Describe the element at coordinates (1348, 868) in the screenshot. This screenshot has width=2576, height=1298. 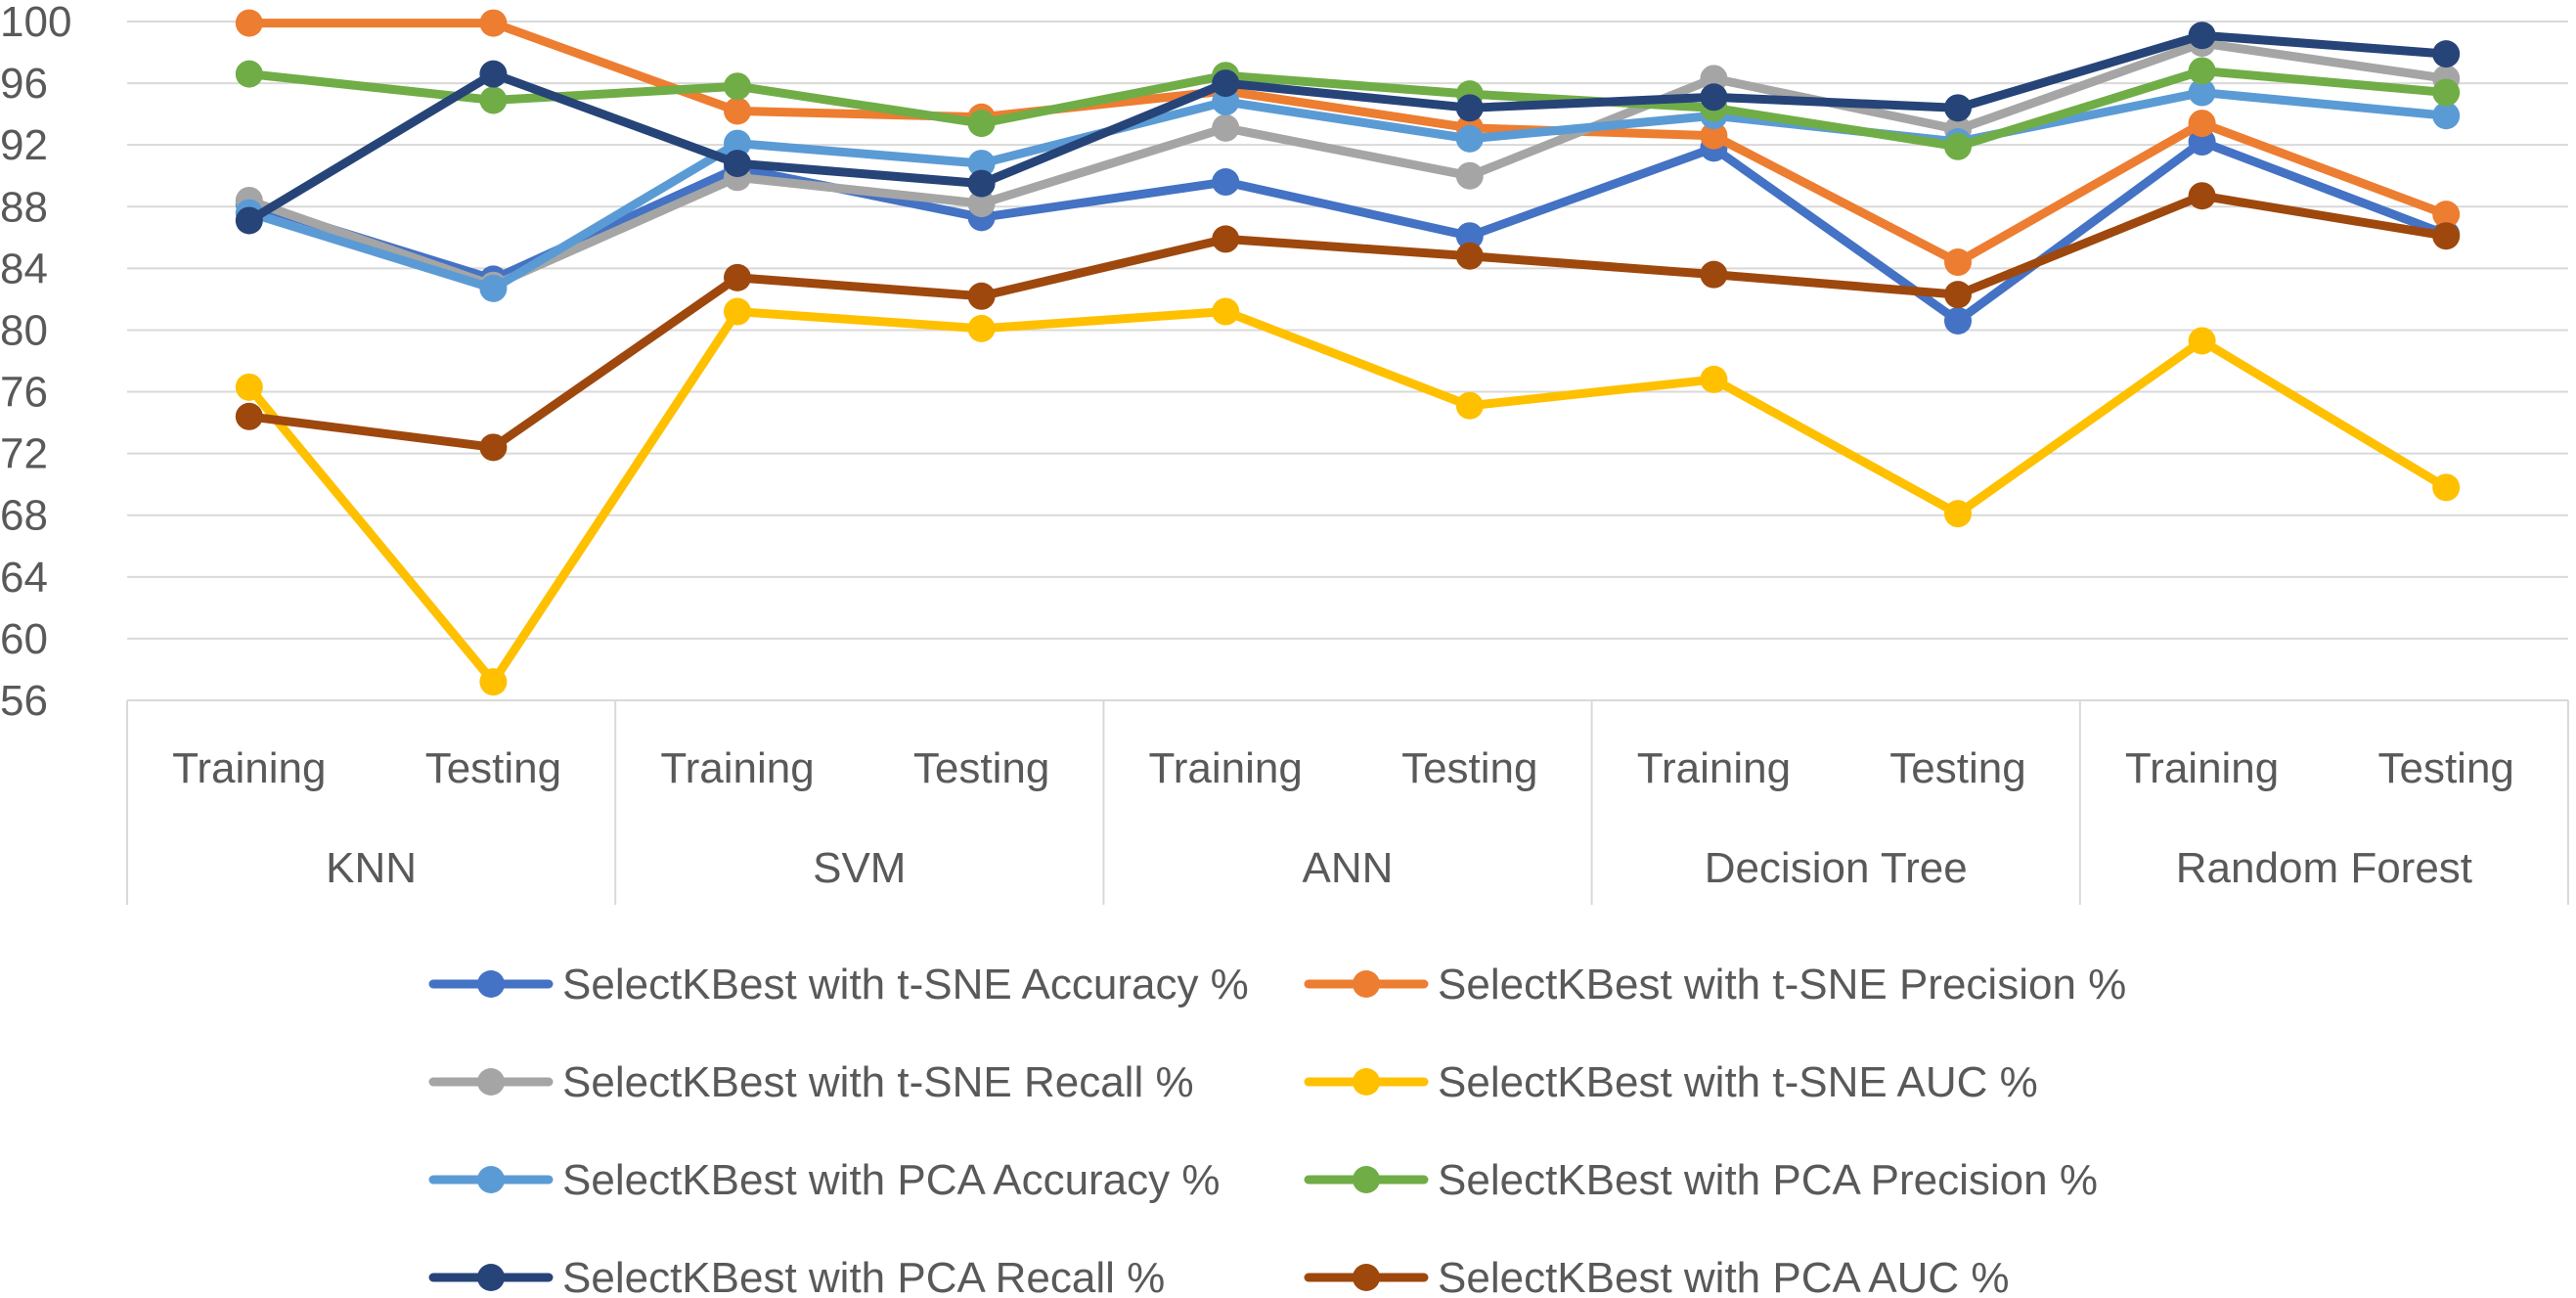
I see `x-group-label-ann: ANN` at that location.